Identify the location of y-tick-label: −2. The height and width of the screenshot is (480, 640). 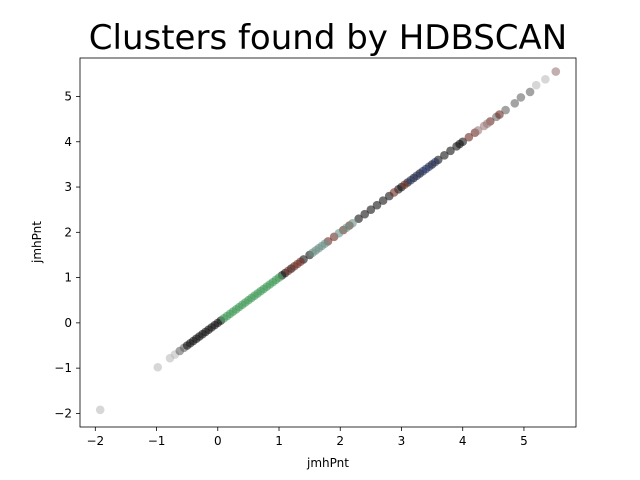
(63, 413).